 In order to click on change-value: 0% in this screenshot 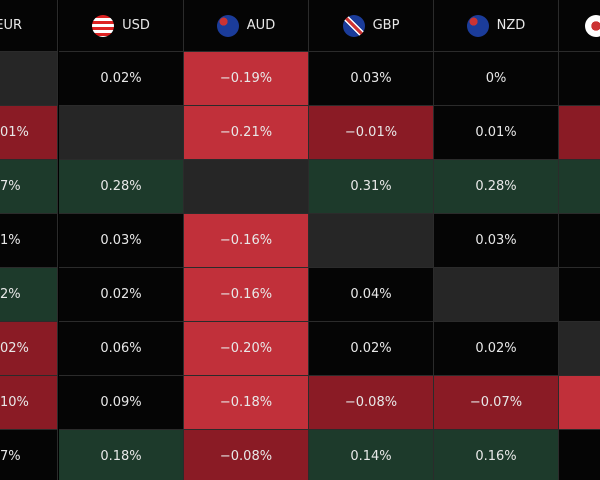, I will do `click(496, 78)`.